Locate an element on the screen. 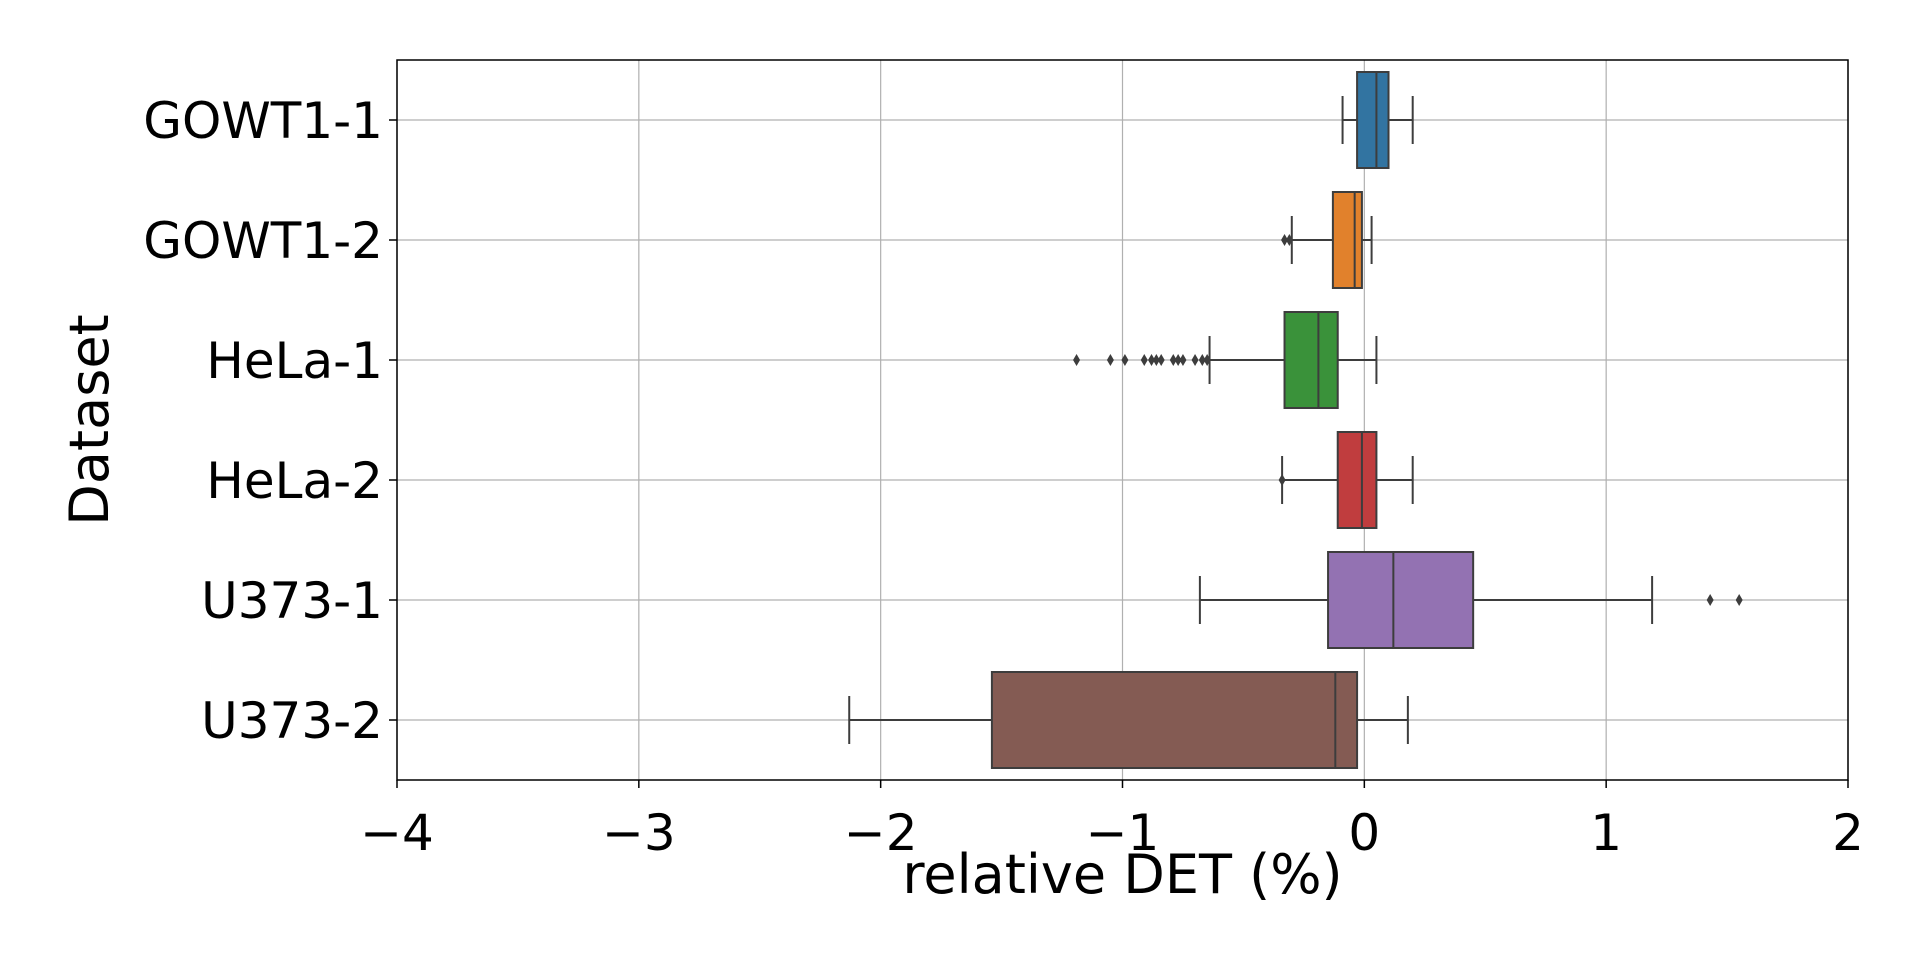 This screenshot has height=961, width=1920. x-tick-label: −3 is located at coordinates (639, 833).